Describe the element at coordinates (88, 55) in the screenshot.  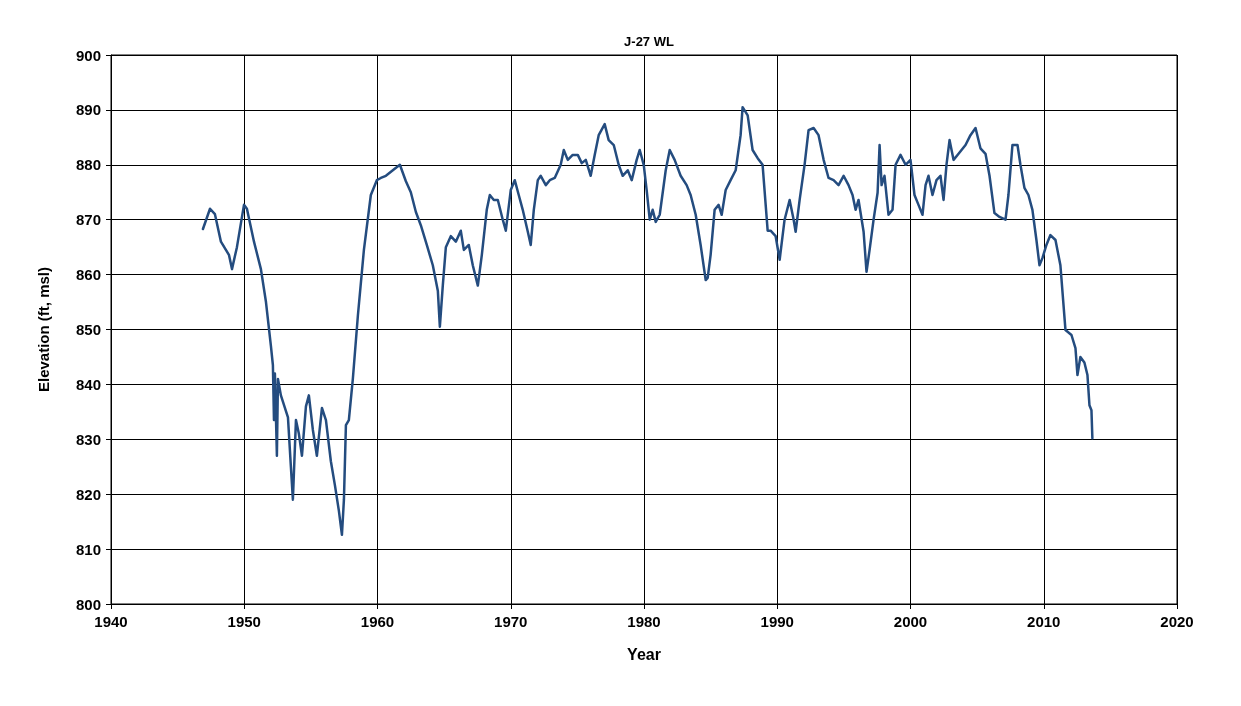
I see `y-tick-label: 900` at that location.